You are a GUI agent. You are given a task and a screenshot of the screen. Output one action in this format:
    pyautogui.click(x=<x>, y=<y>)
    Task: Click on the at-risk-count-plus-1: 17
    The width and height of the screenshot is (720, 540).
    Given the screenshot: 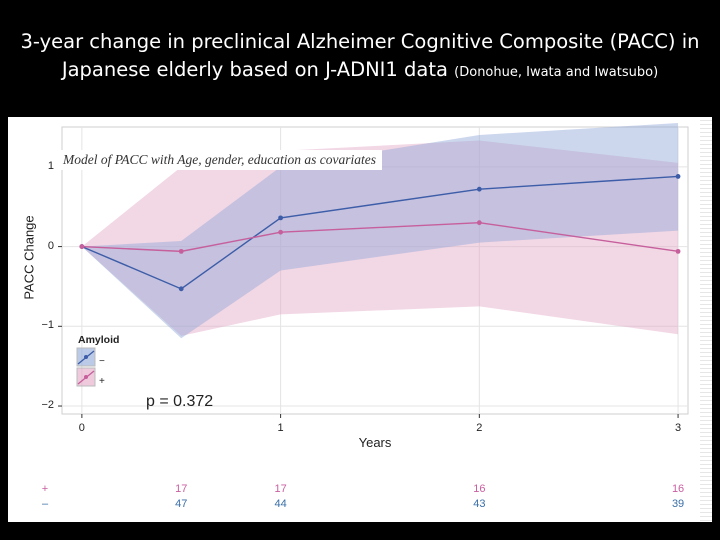 What is the action you would take?
    pyautogui.click(x=280, y=489)
    